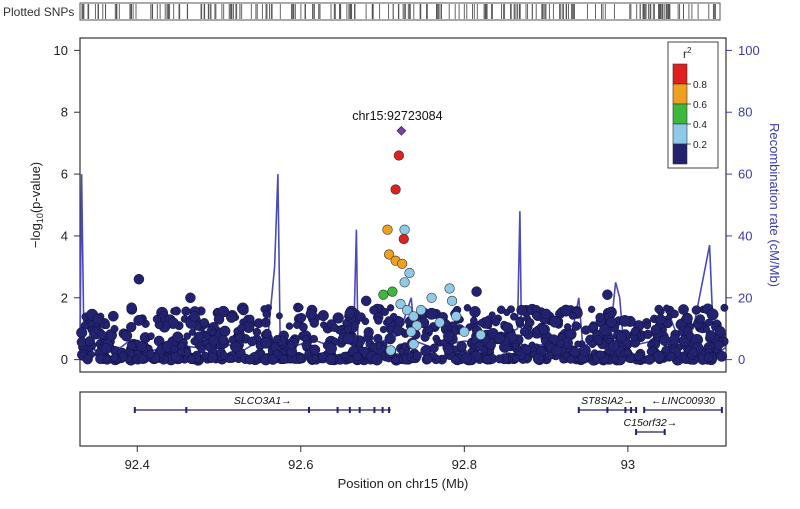  I want to click on legend-bin-label: 0.6, so click(700, 105).